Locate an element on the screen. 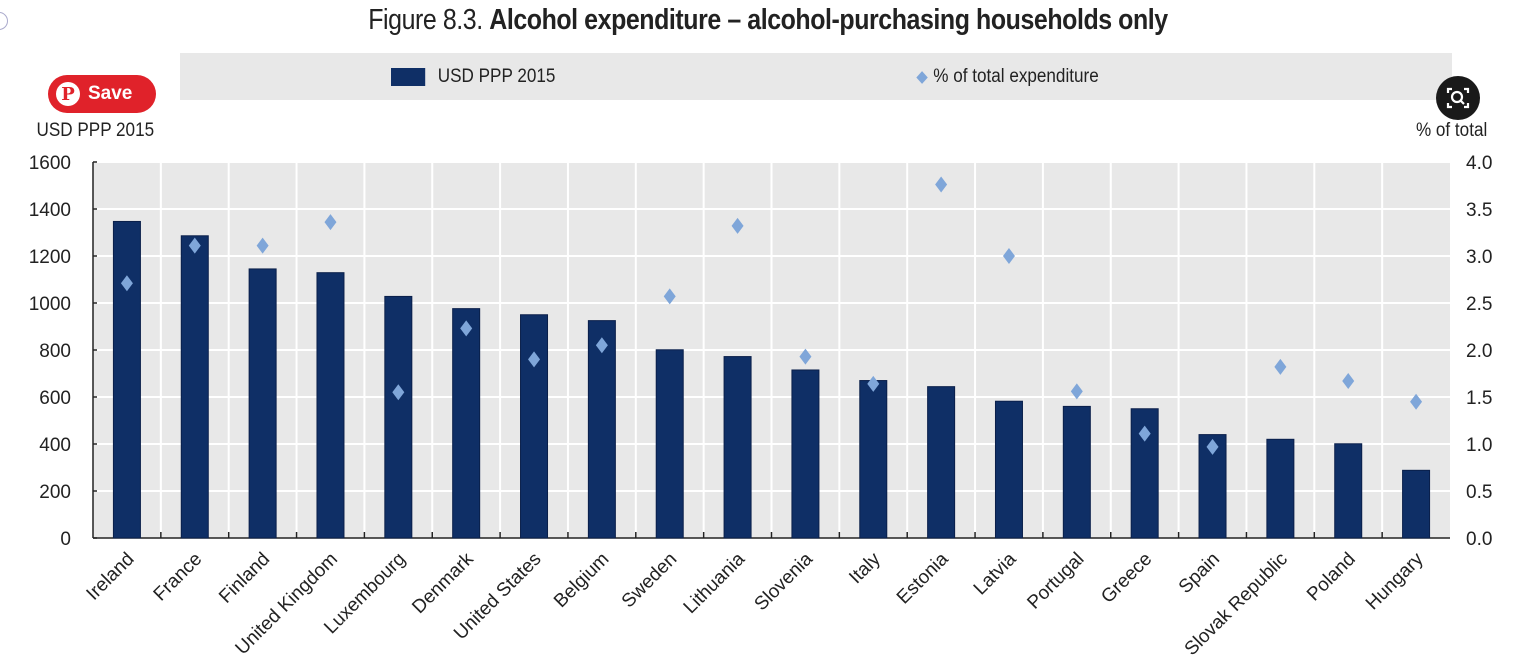 The width and height of the screenshot is (1536, 668). y-tick-label-left: 400 is located at coordinates (55, 445).